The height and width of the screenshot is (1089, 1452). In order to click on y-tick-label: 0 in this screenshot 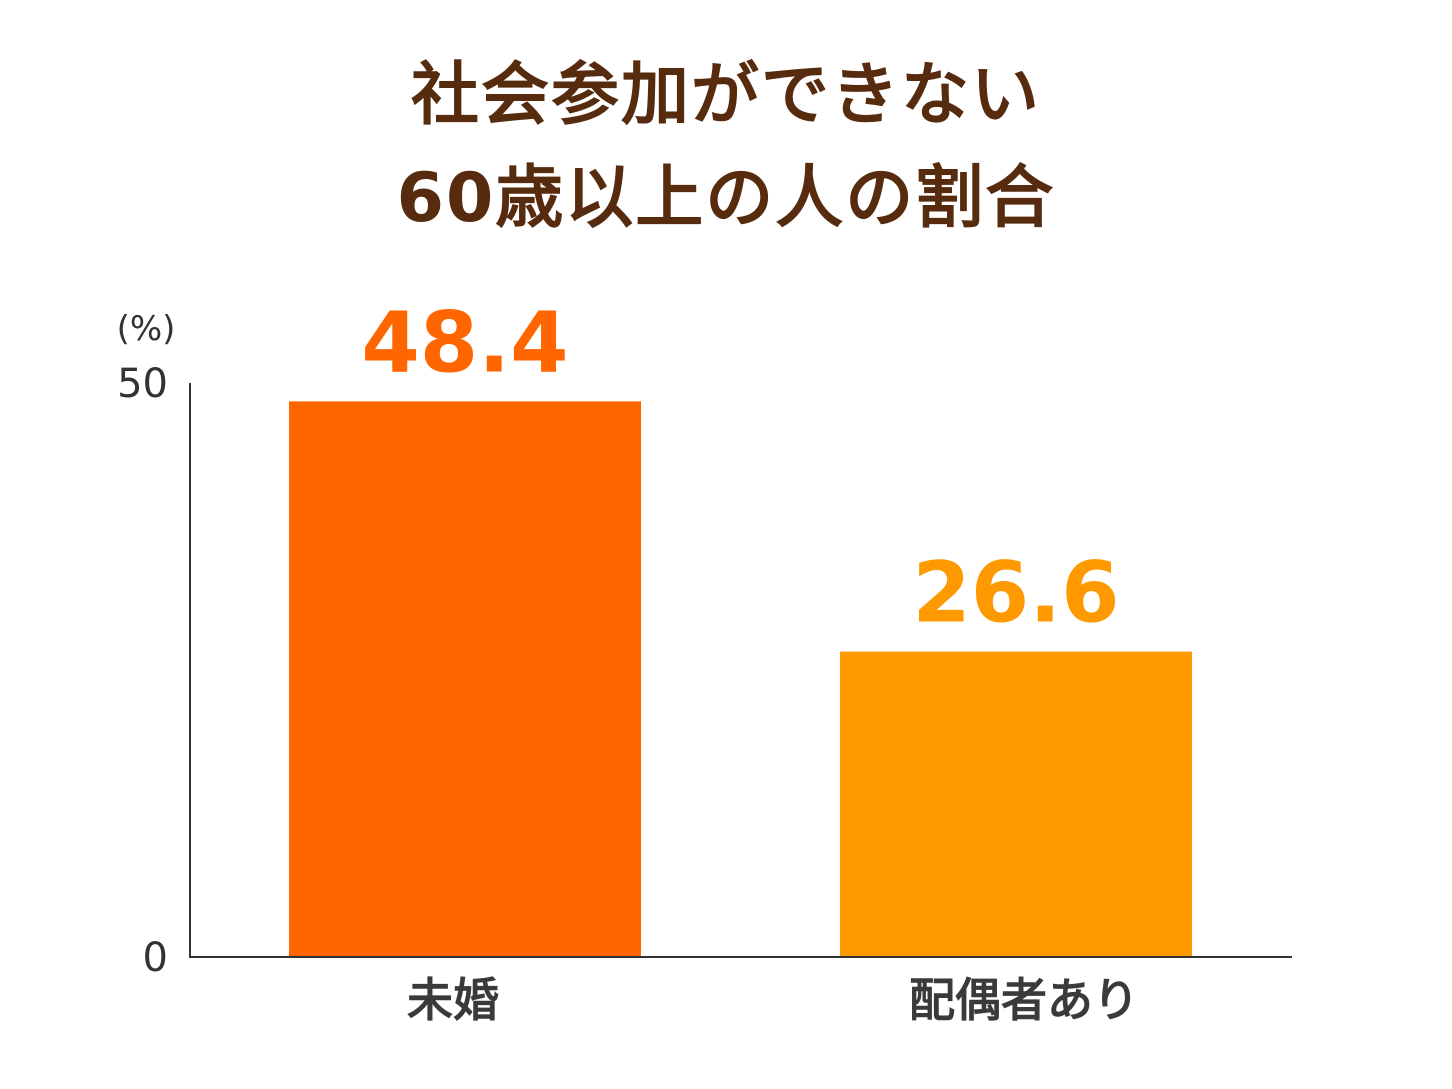, I will do `click(155, 958)`.